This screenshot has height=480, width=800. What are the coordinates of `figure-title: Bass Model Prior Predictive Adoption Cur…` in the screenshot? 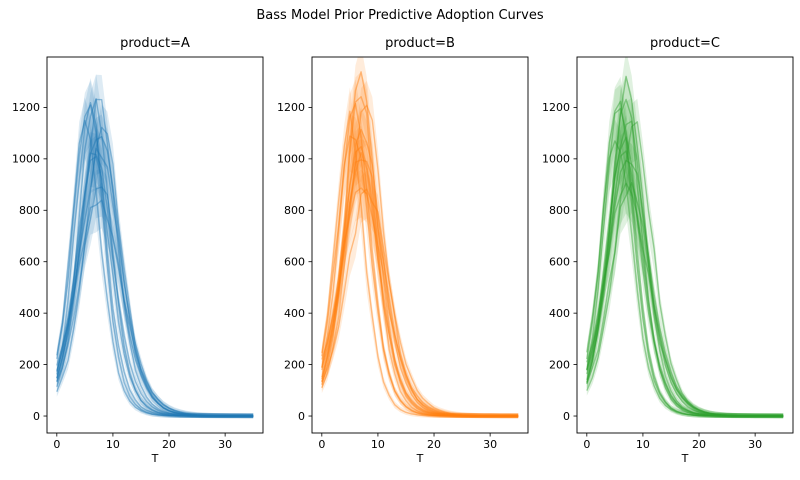 It's located at (400, 15).